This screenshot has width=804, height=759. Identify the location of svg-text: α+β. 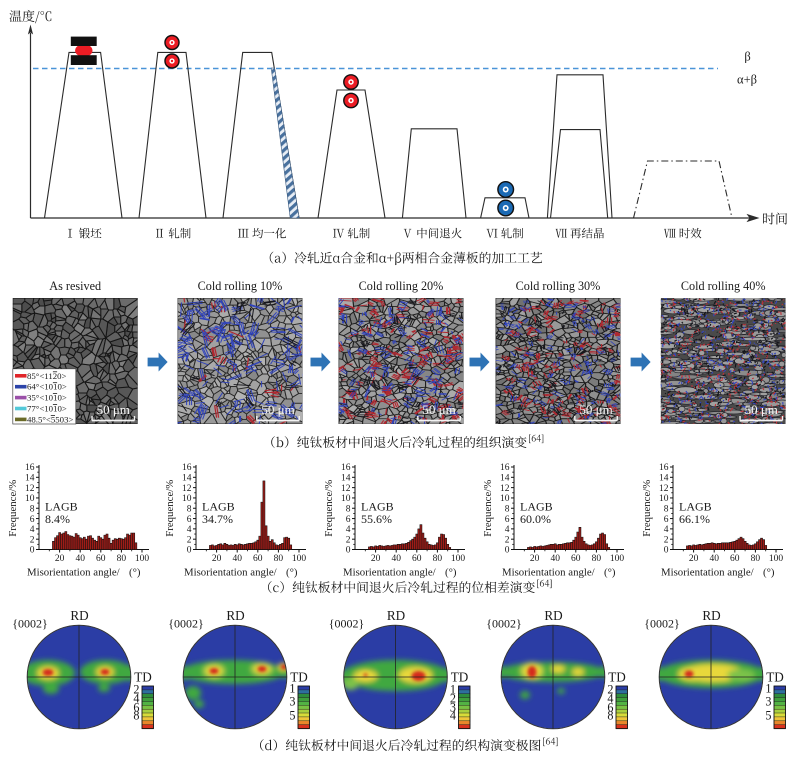
(747, 80).